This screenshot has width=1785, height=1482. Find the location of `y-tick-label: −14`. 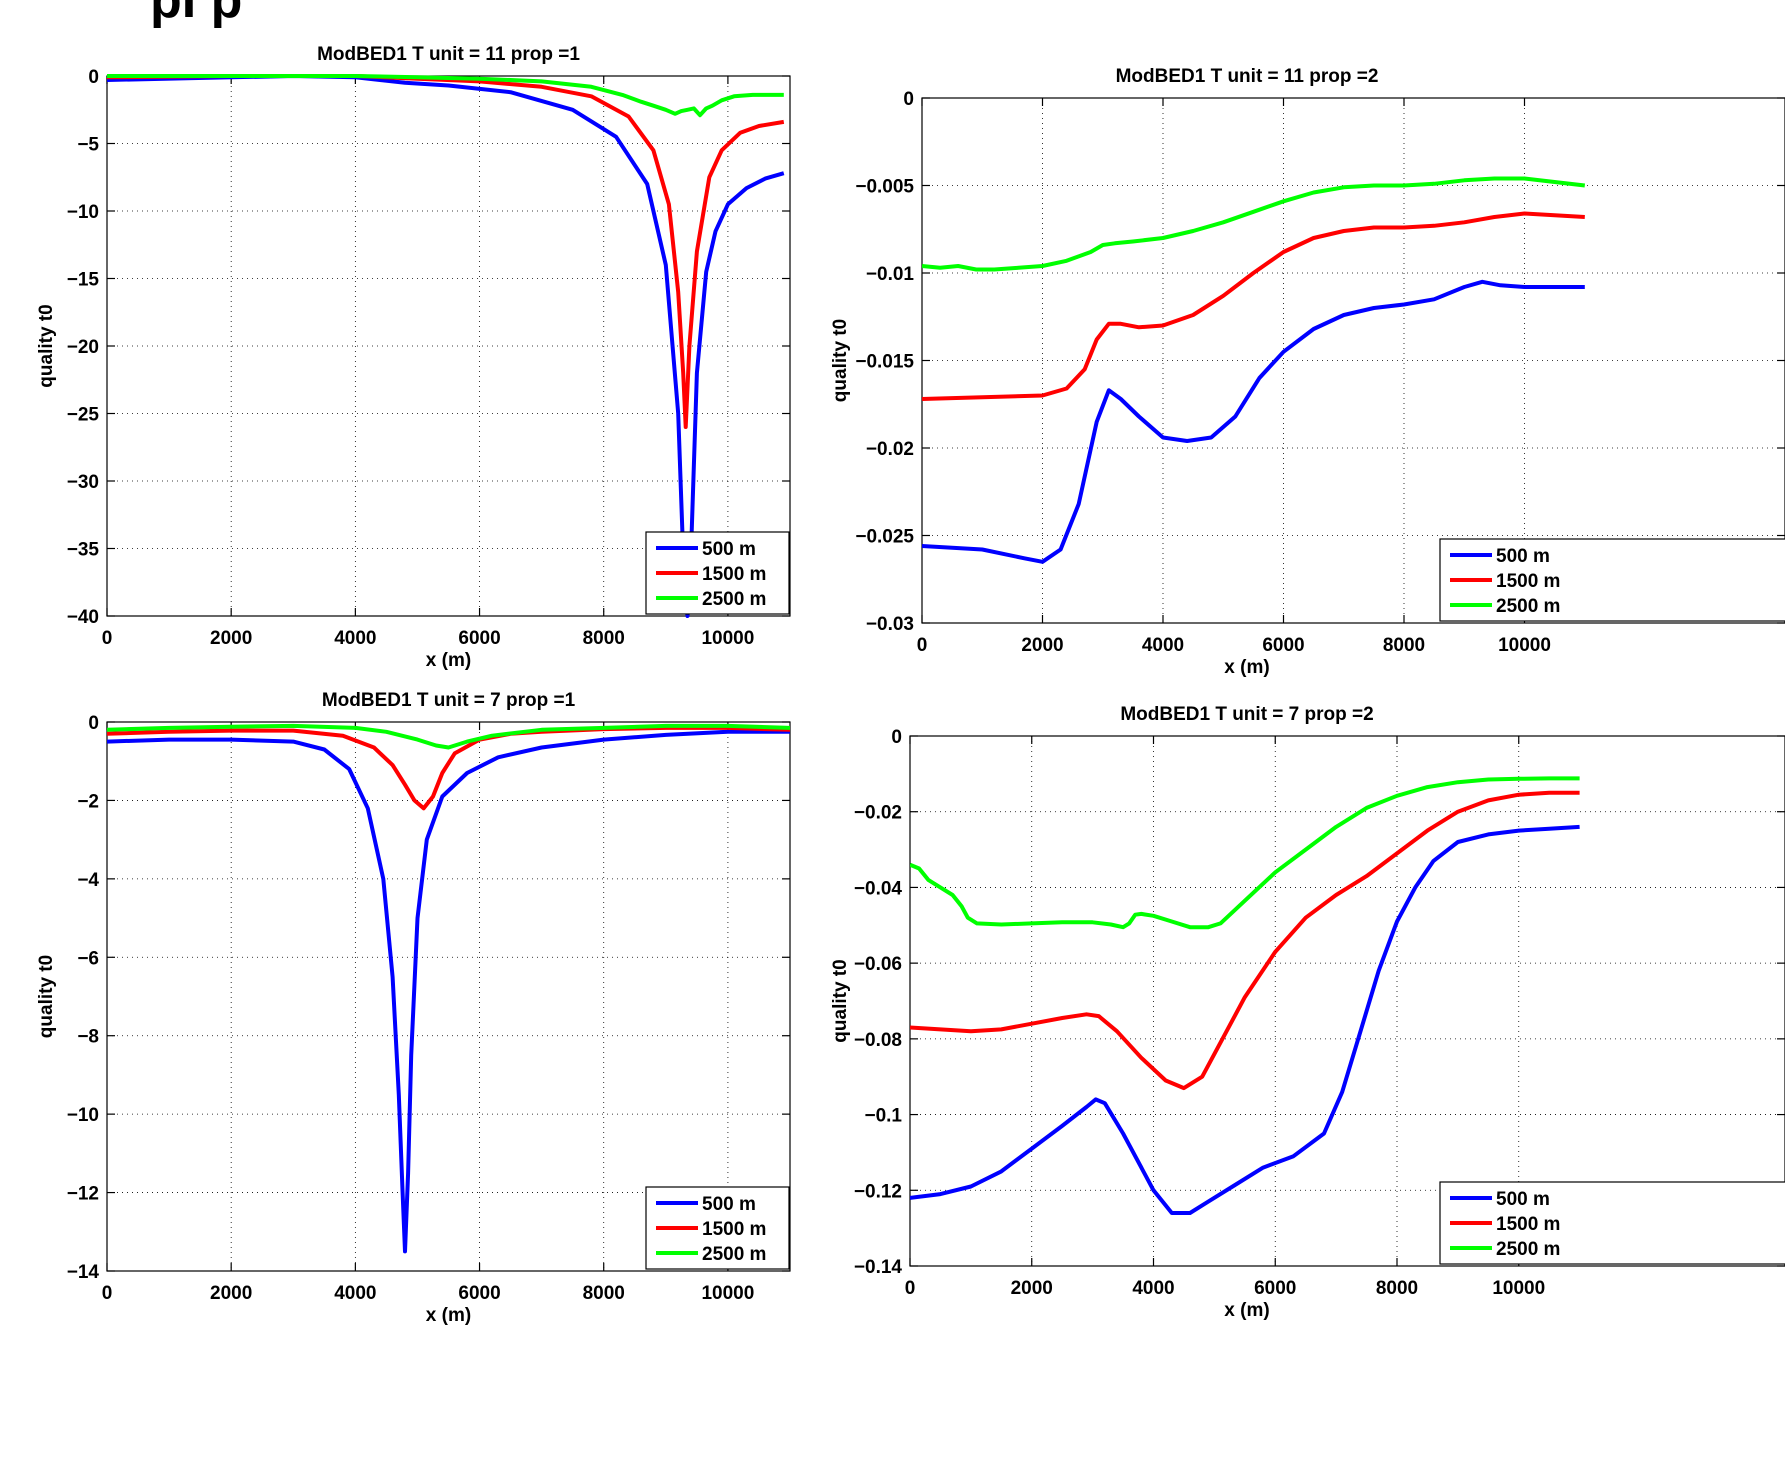

y-tick-label: −14 is located at coordinates (83, 1272).